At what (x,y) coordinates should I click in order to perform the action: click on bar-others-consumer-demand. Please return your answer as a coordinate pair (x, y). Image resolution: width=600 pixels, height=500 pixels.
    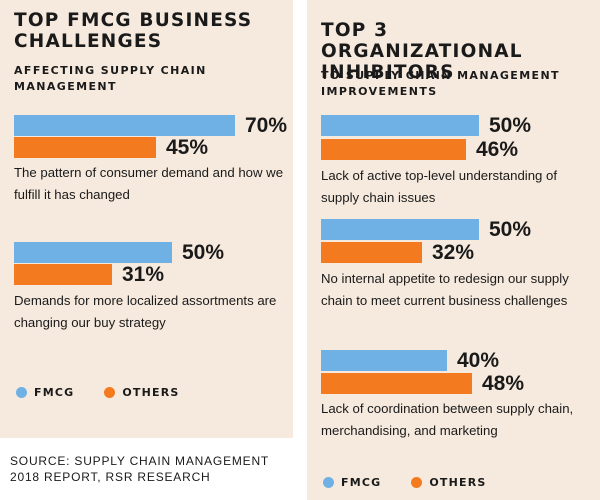
    Looking at the image, I should click on (85, 147).